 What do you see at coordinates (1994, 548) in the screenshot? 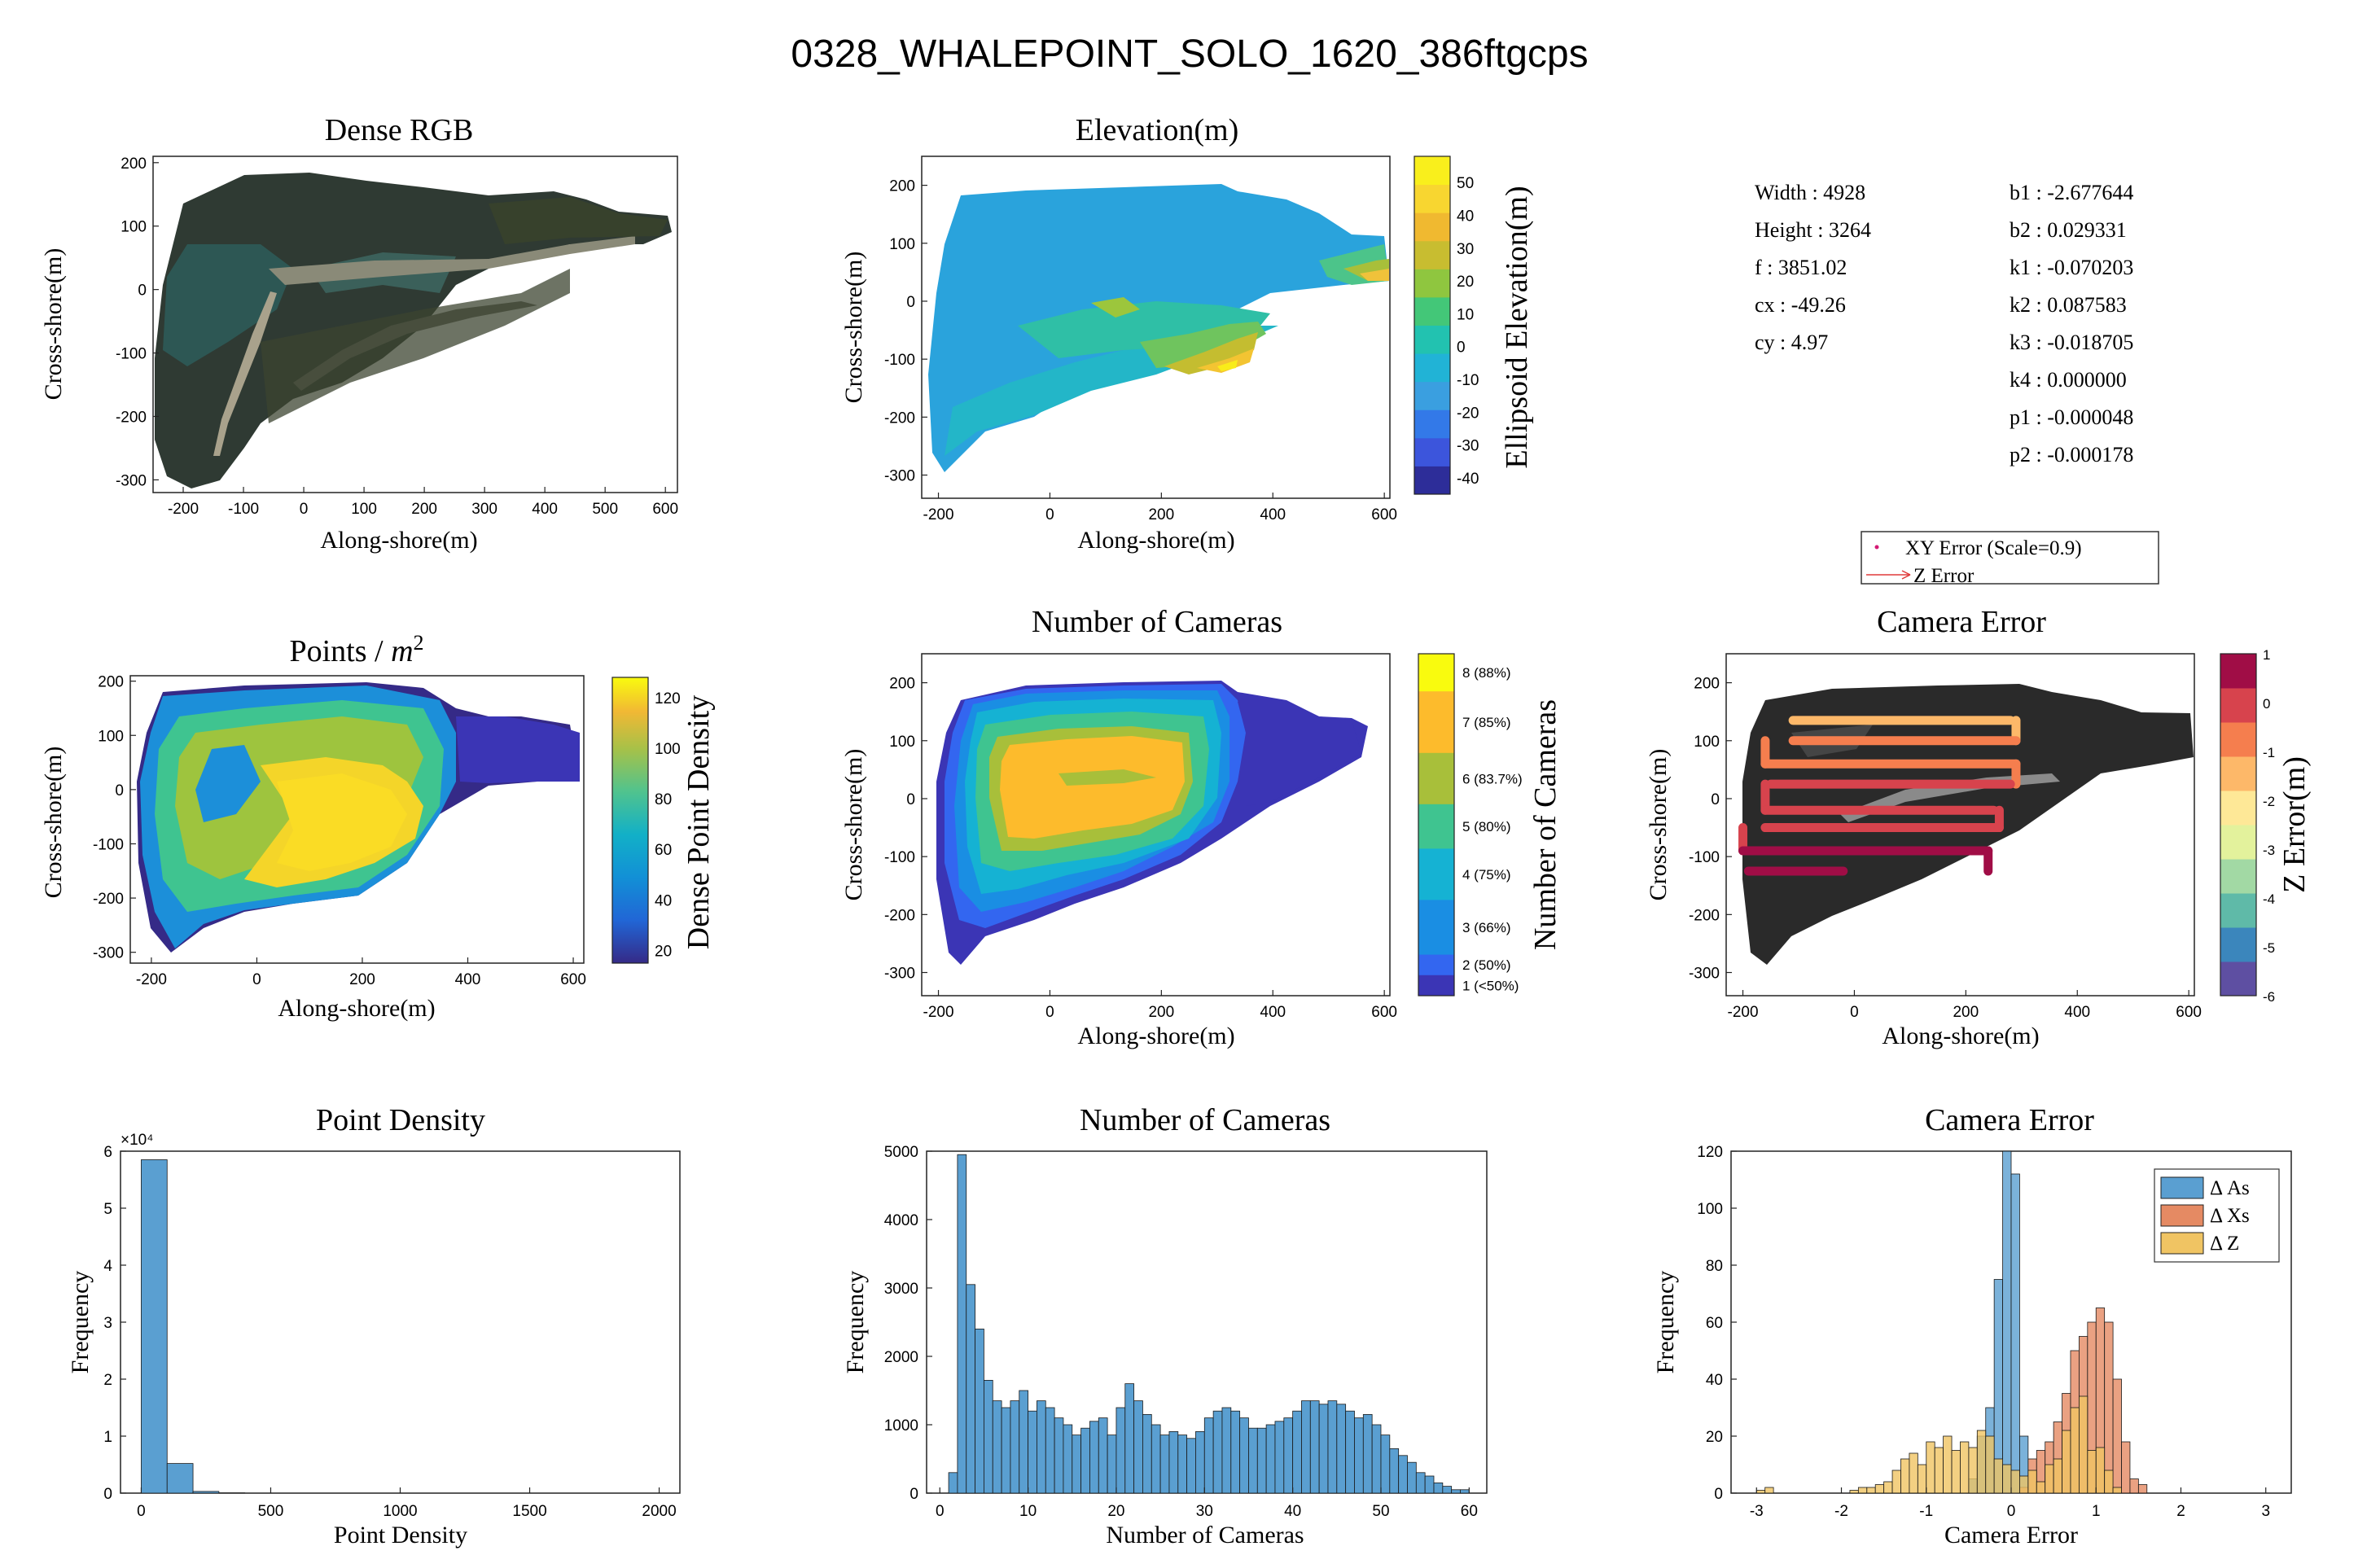
I see `xy-error-label: XY Error (Scale=0.9)` at bounding box center [1994, 548].